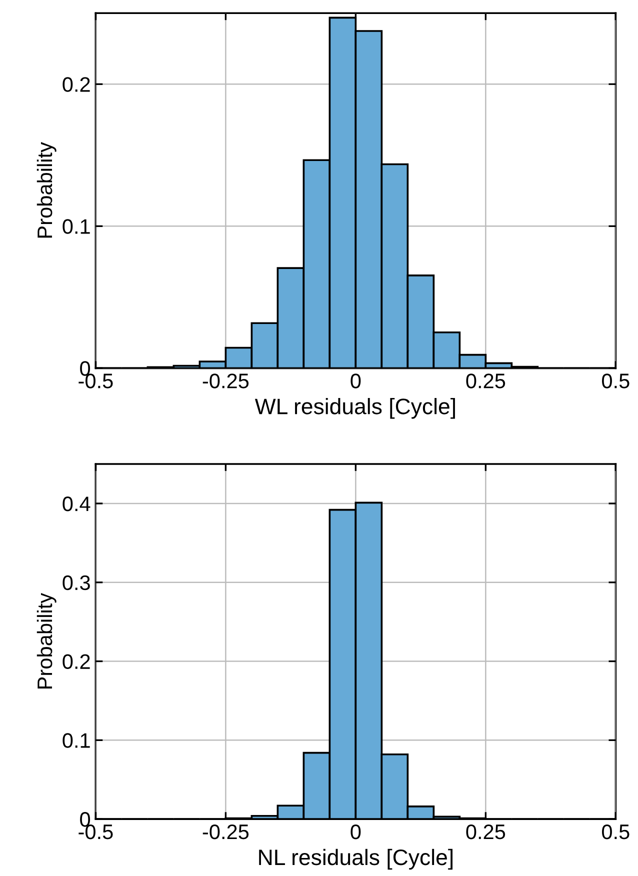  Describe the element at coordinates (355, 859) in the screenshot. I see `x-axis-title: NL residuals [Cycle]` at that location.